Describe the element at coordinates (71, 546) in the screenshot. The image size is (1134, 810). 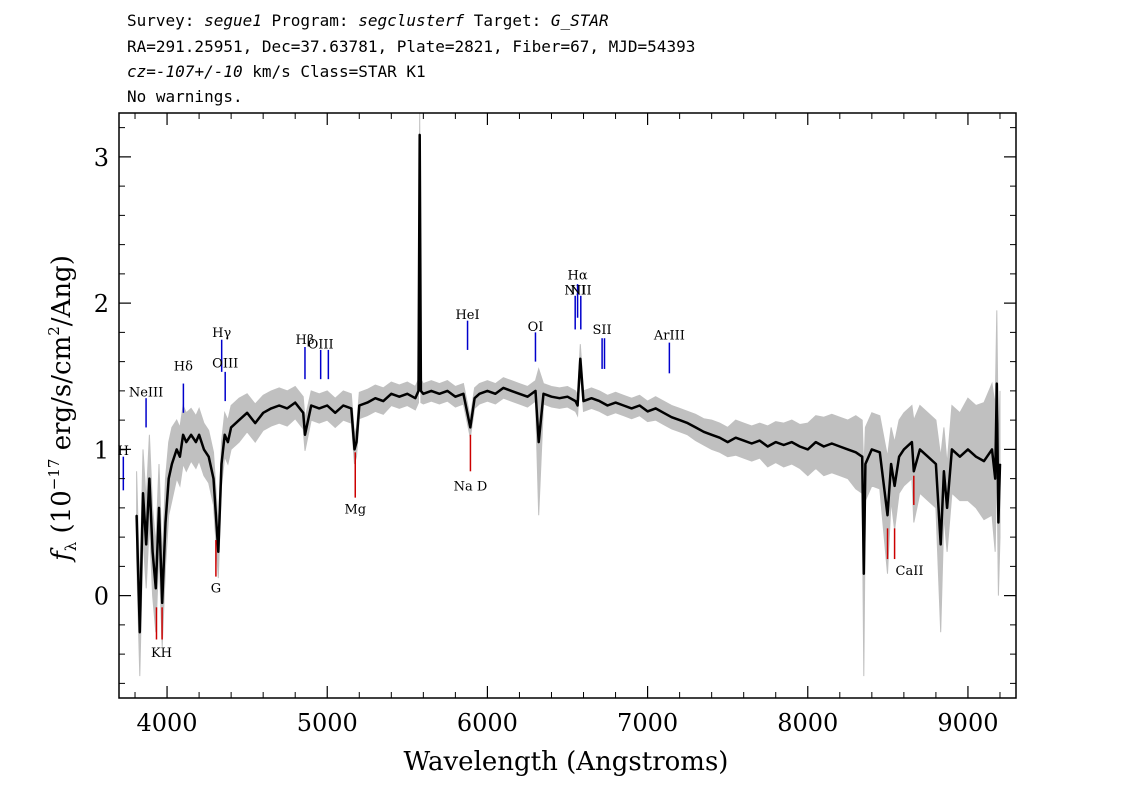
I see `y-axis-lambda: λ` at that location.